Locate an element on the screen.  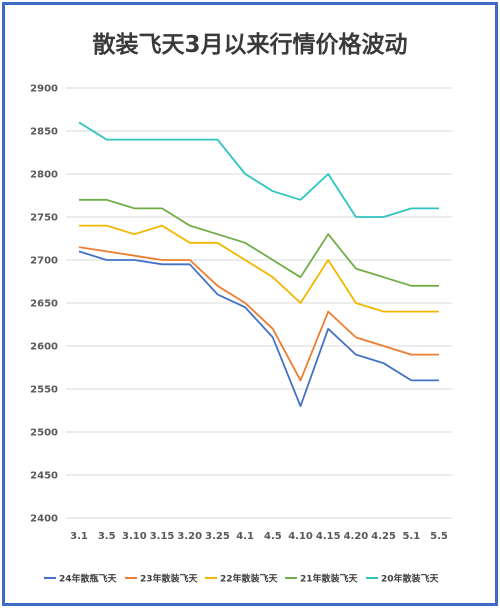
legend-label: 22年散装飞天 is located at coordinates (249, 579).